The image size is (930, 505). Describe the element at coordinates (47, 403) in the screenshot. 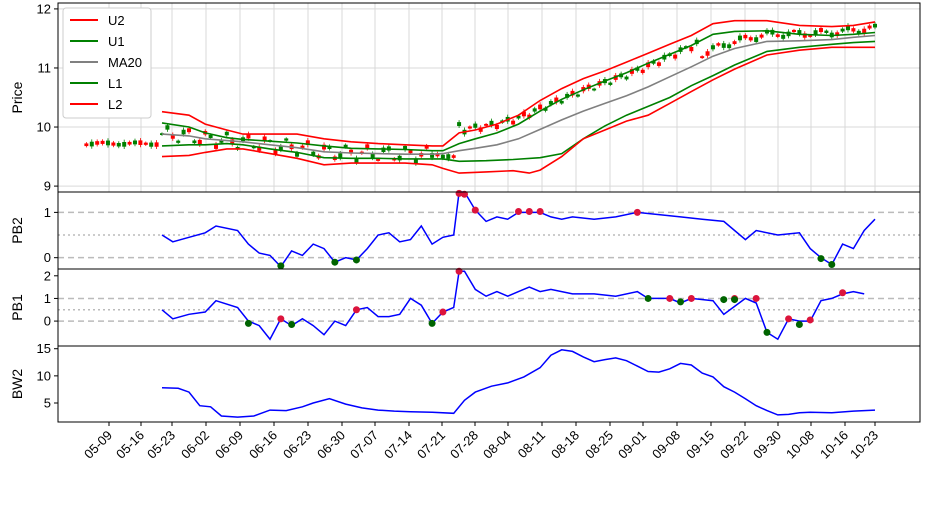

I see `y-tick-label: 5` at that location.